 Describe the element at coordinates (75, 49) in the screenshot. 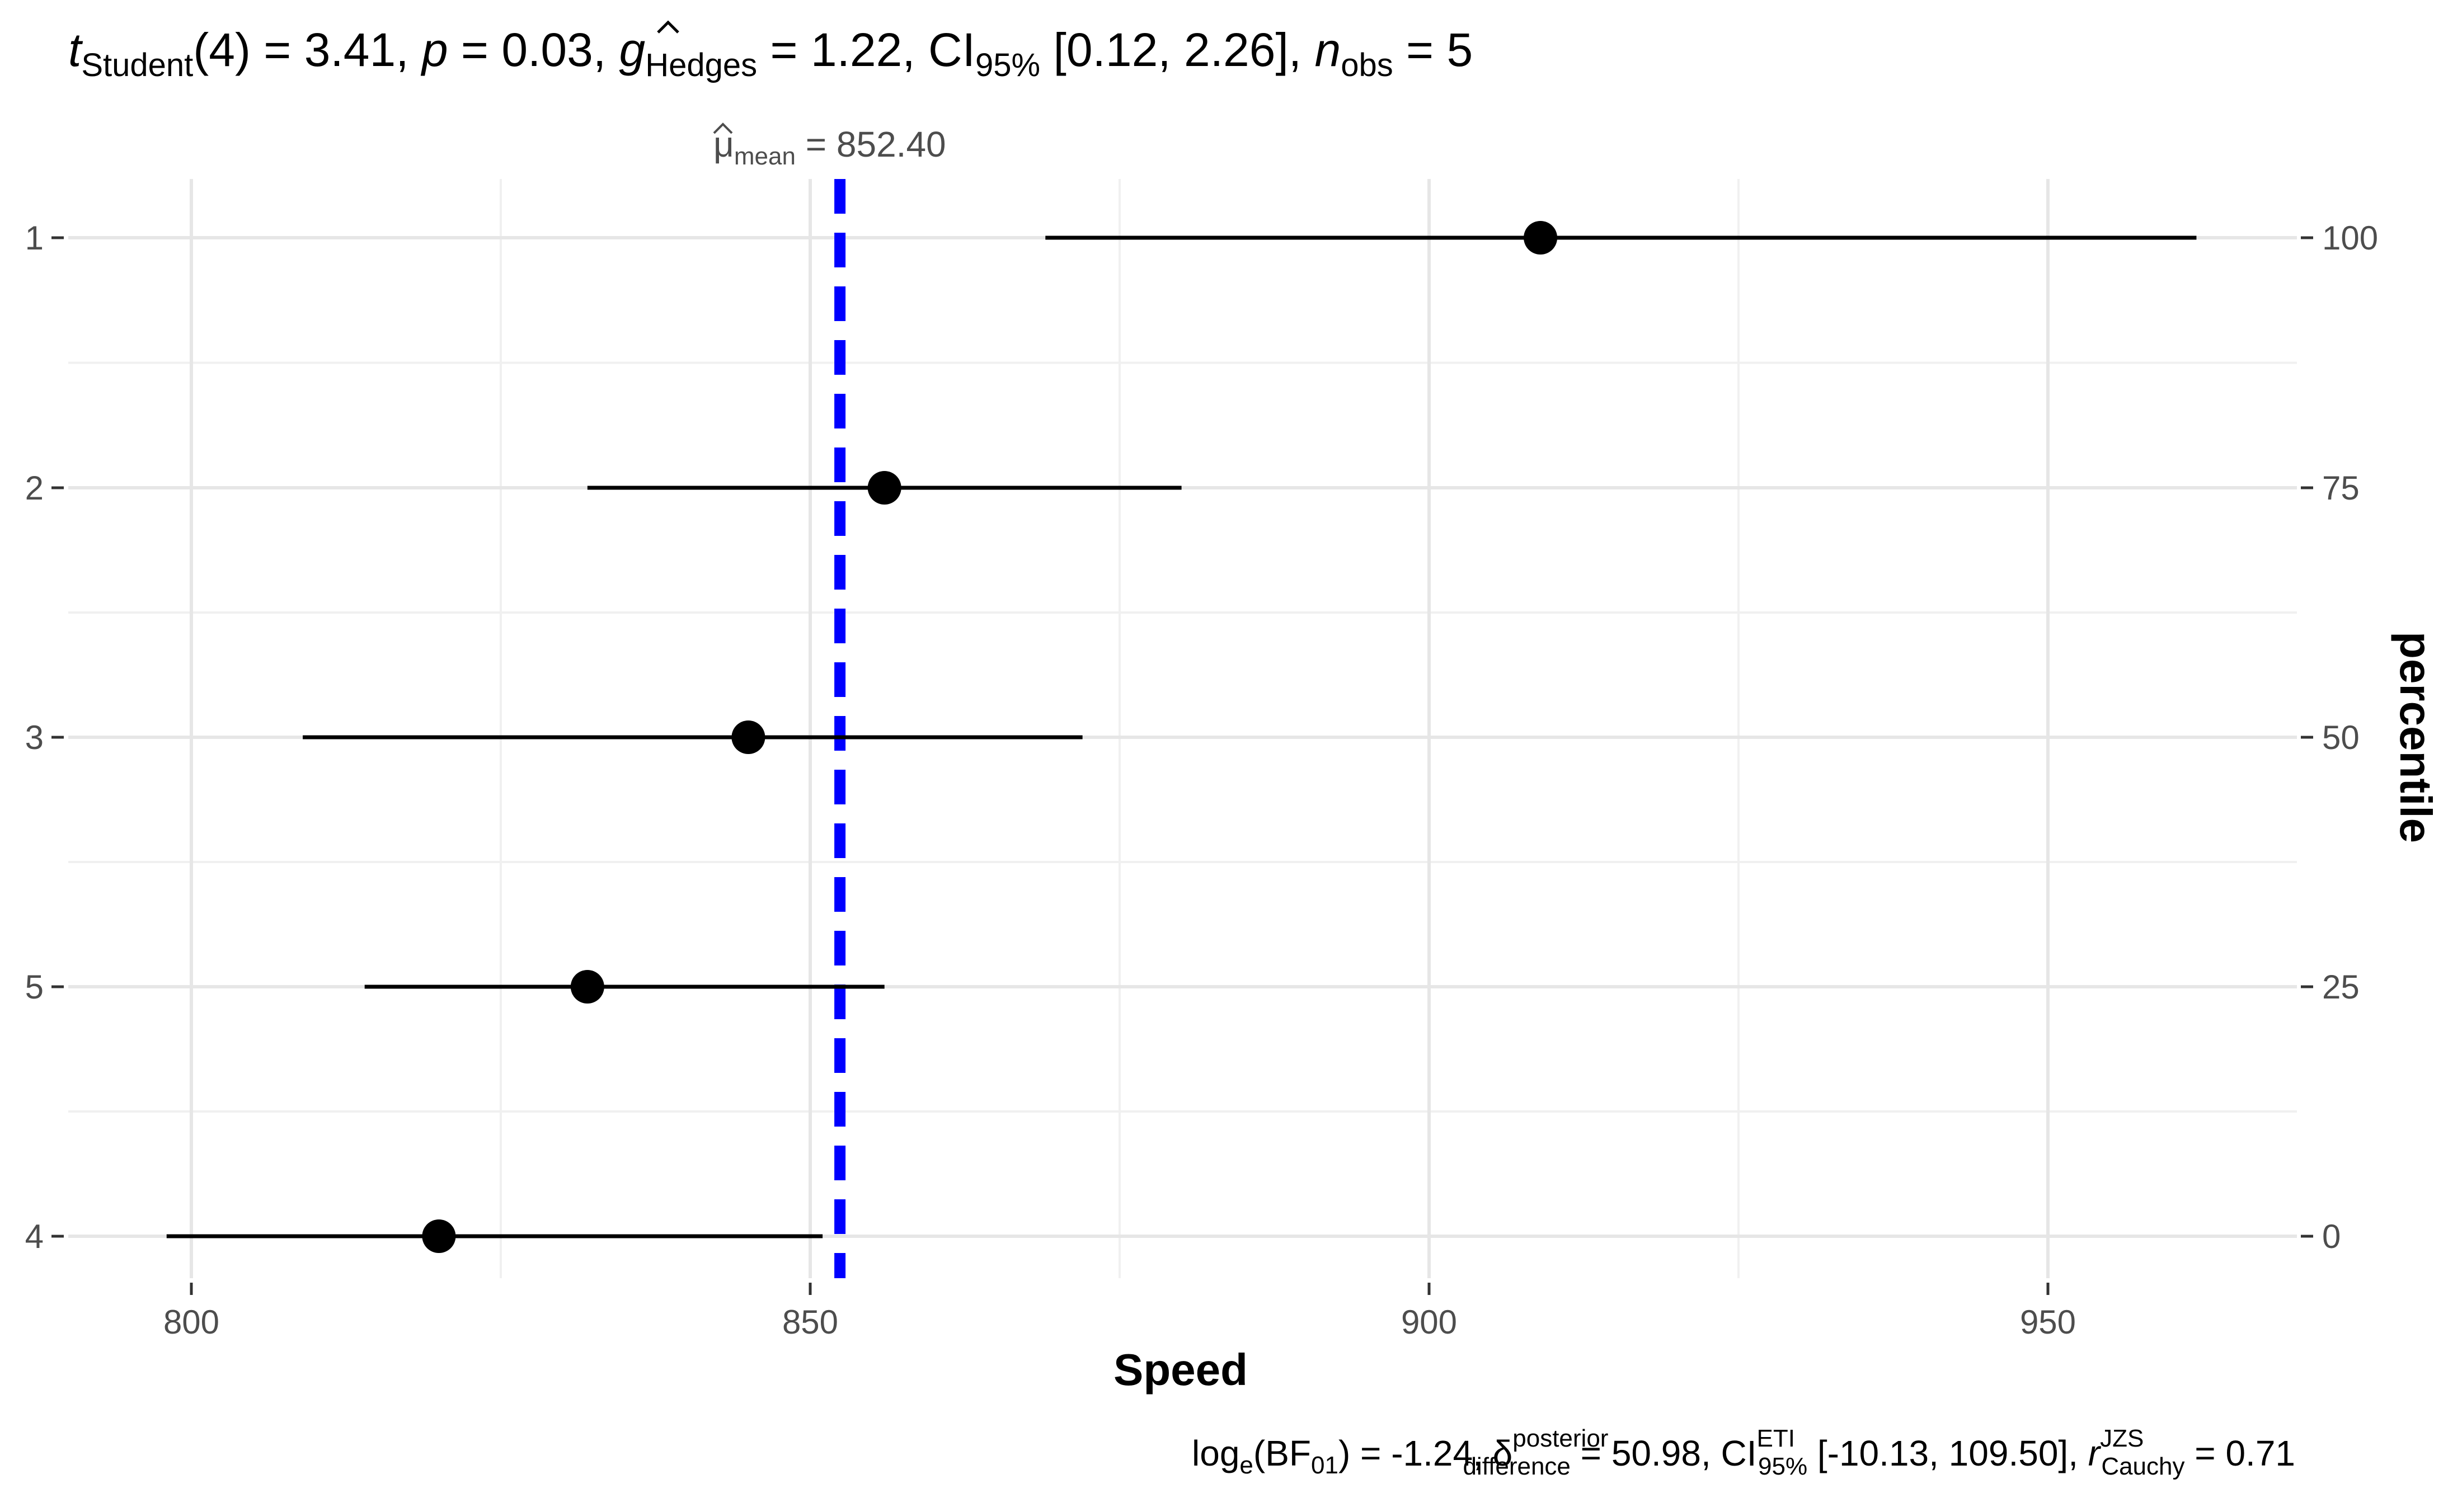

I see `t-symbol: t` at that location.